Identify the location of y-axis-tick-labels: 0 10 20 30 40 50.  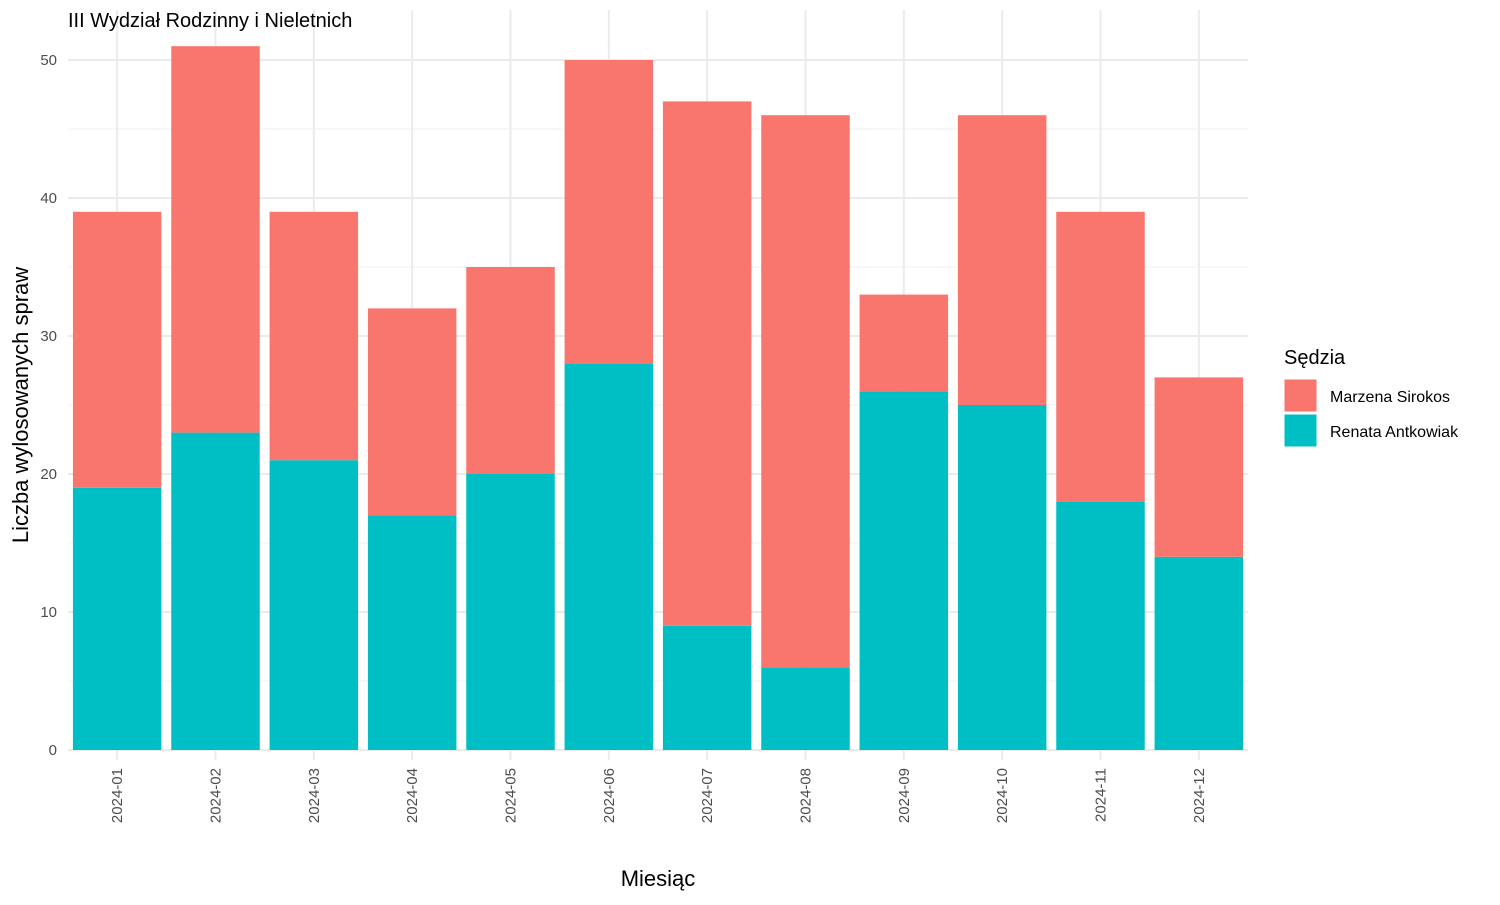
(48, 405).